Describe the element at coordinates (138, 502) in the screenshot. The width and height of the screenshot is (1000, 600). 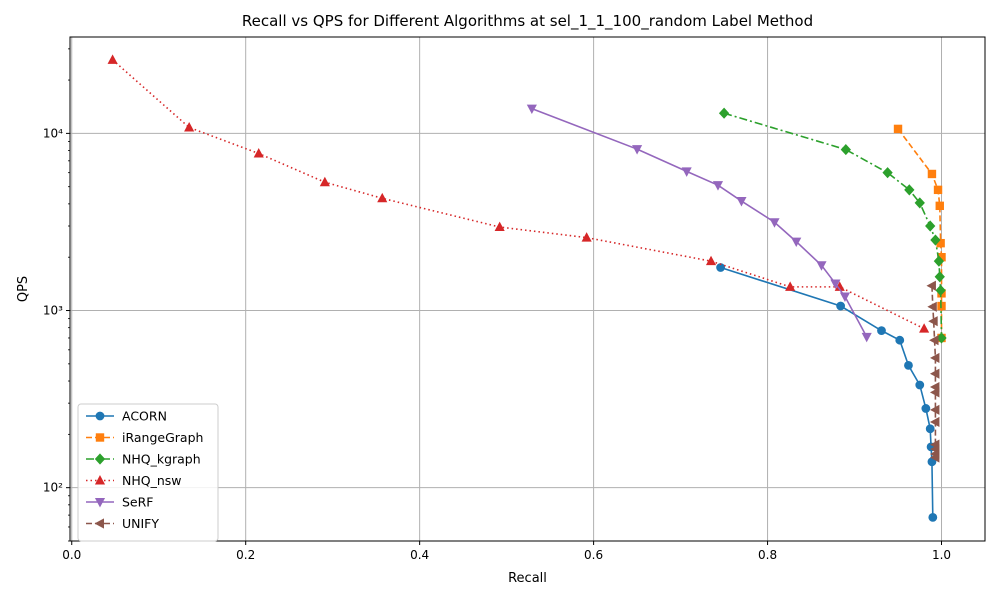
I see `legend-label: SeRF` at that location.